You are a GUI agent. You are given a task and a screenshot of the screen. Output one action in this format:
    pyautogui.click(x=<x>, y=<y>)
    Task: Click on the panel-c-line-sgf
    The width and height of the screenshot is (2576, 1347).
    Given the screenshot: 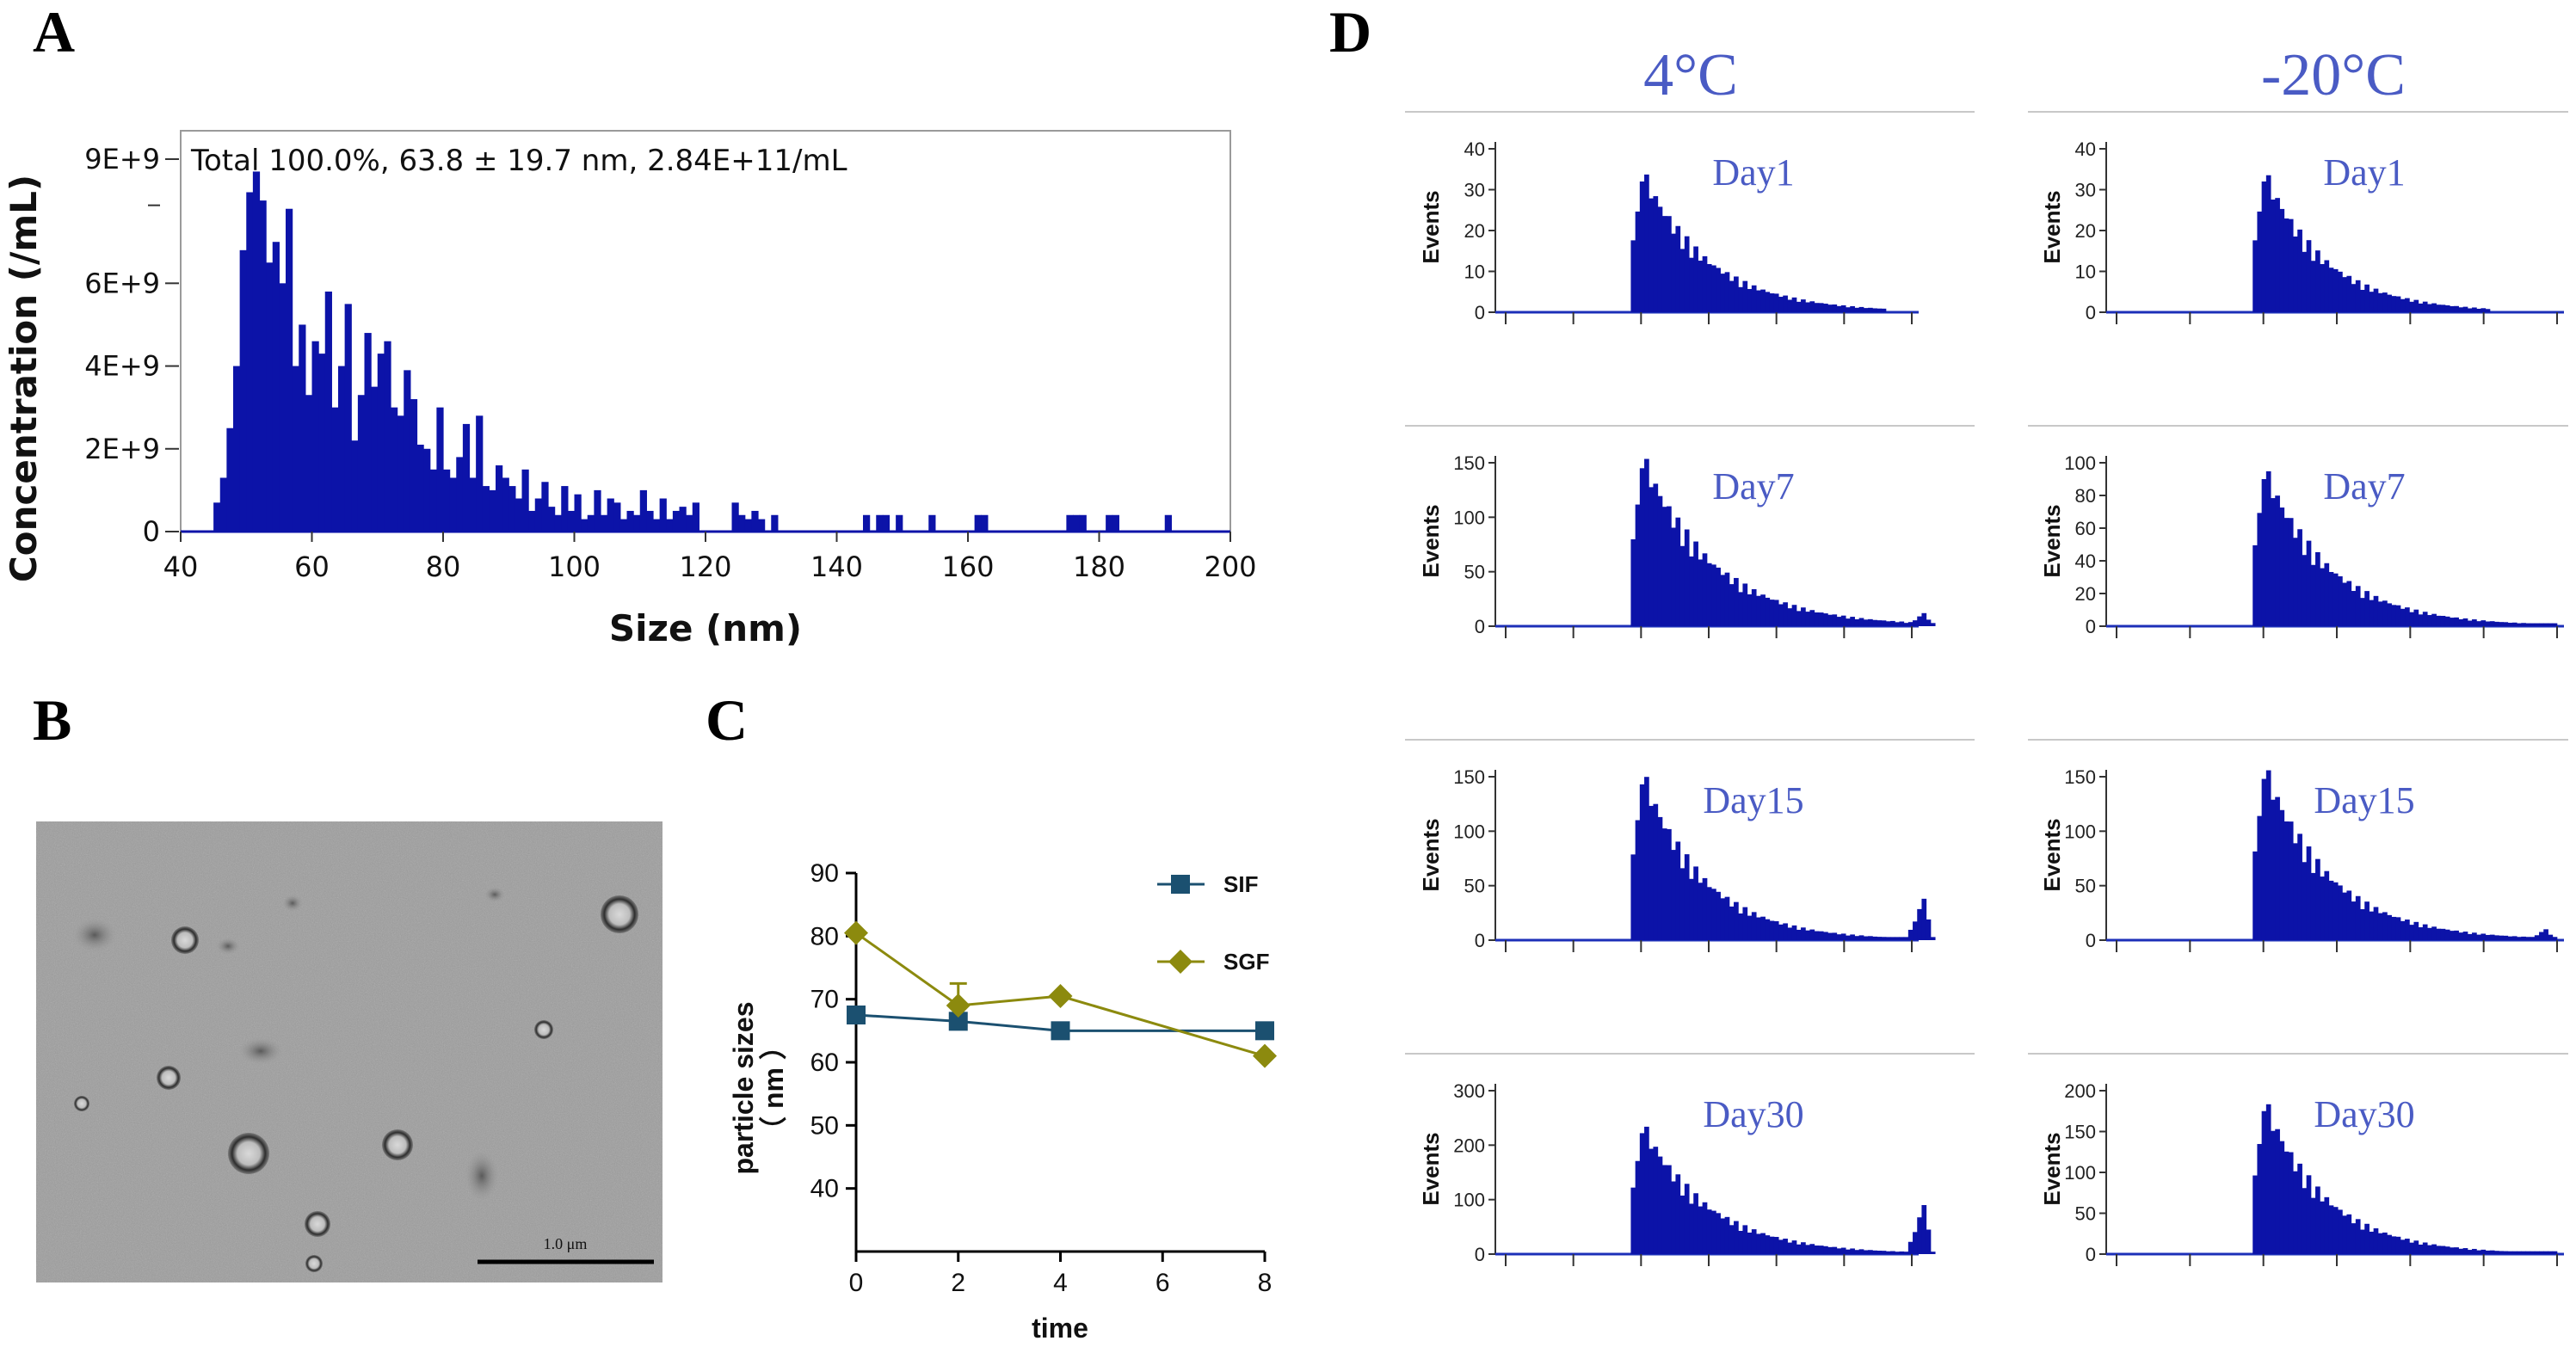 What is the action you would take?
    pyautogui.click(x=1060, y=995)
    